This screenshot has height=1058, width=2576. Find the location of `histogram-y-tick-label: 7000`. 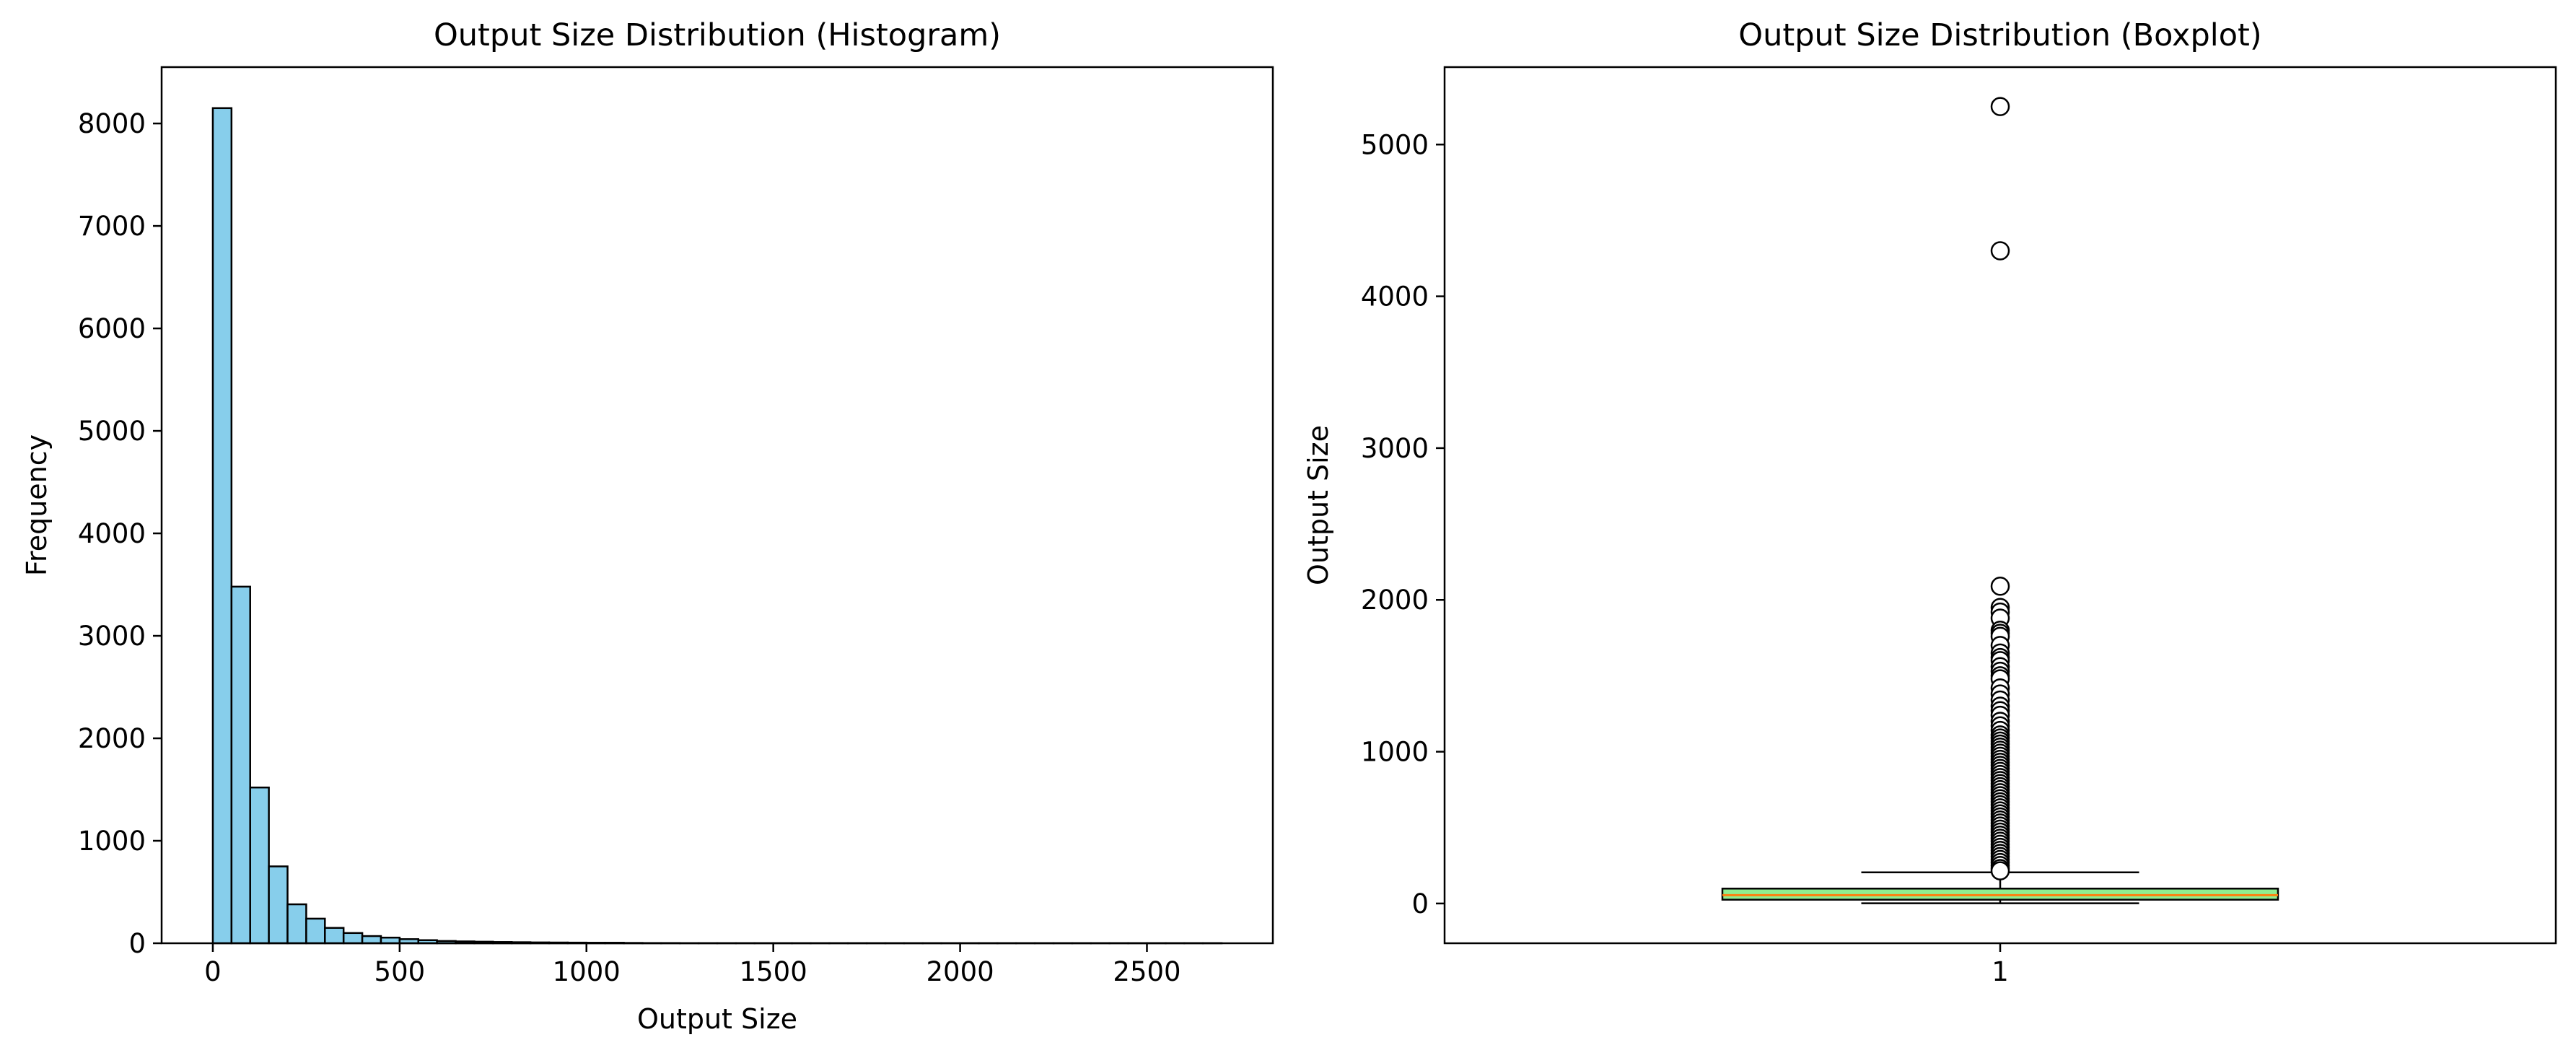

histogram-y-tick-label: 7000 is located at coordinates (112, 226).